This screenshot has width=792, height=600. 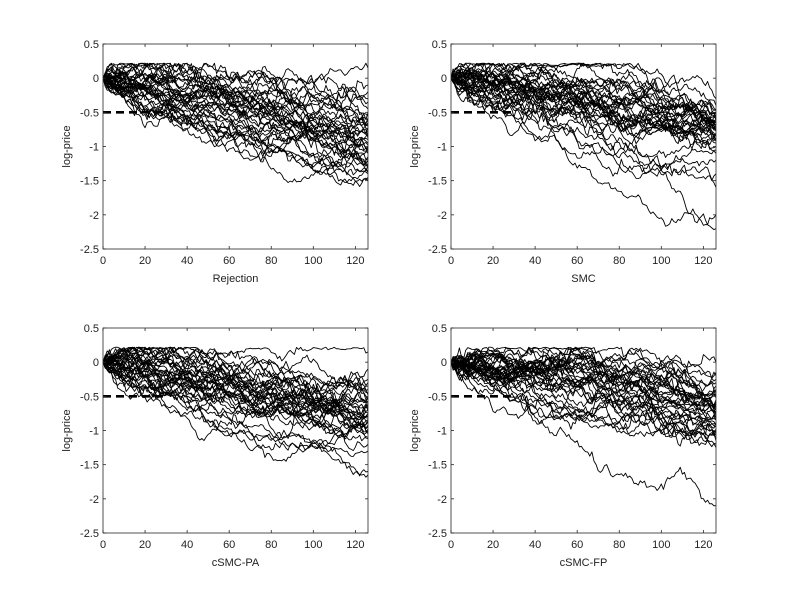 I want to click on y-tick-label: 0.5, so click(x=439, y=329).